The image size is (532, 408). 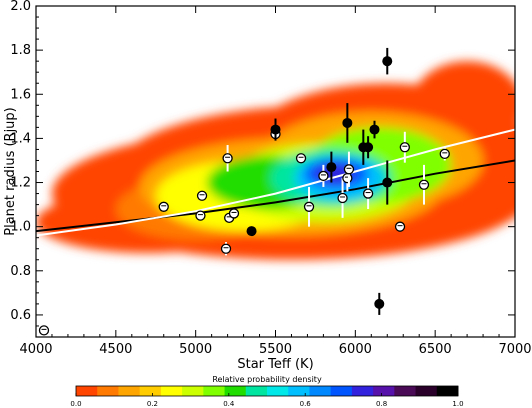 What do you see at coordinates (229, 404) in the screenshot?
I see `colorbar-tick-label: 0.4` at bounding box center [229, 404].